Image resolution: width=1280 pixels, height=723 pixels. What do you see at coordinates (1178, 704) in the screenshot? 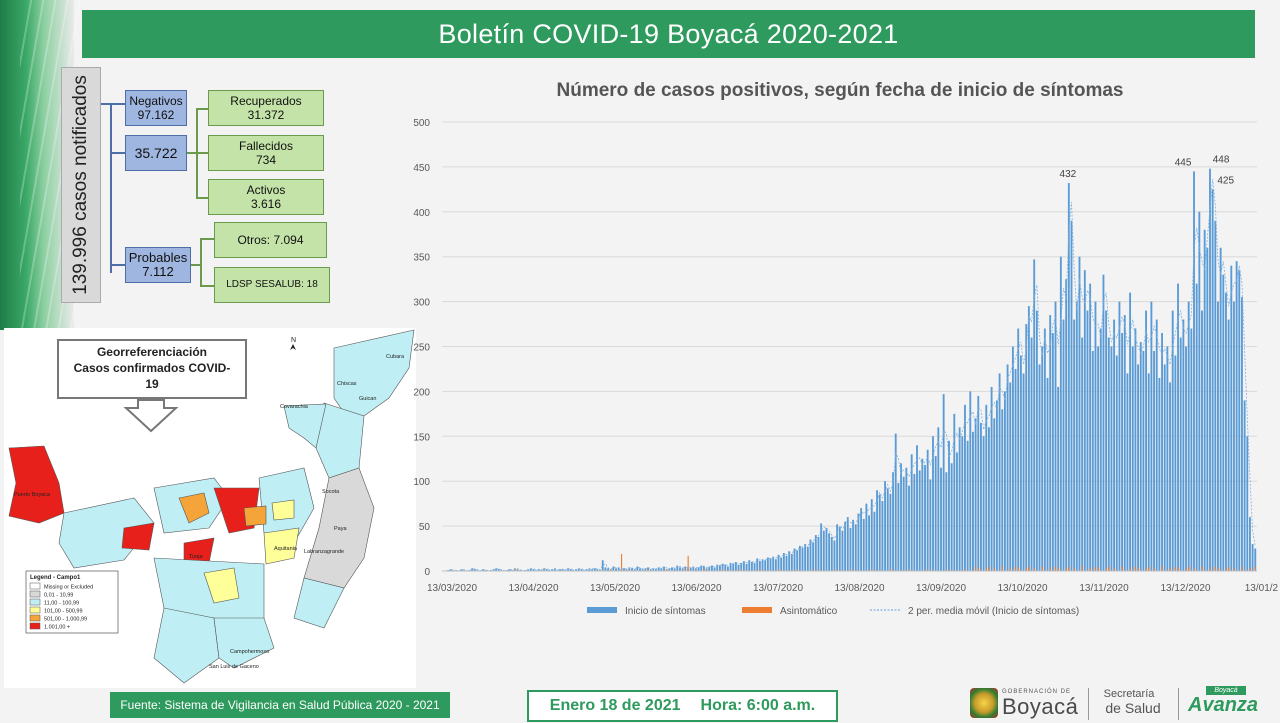
I see `logo-divider` at bounding box center [1178, 704].